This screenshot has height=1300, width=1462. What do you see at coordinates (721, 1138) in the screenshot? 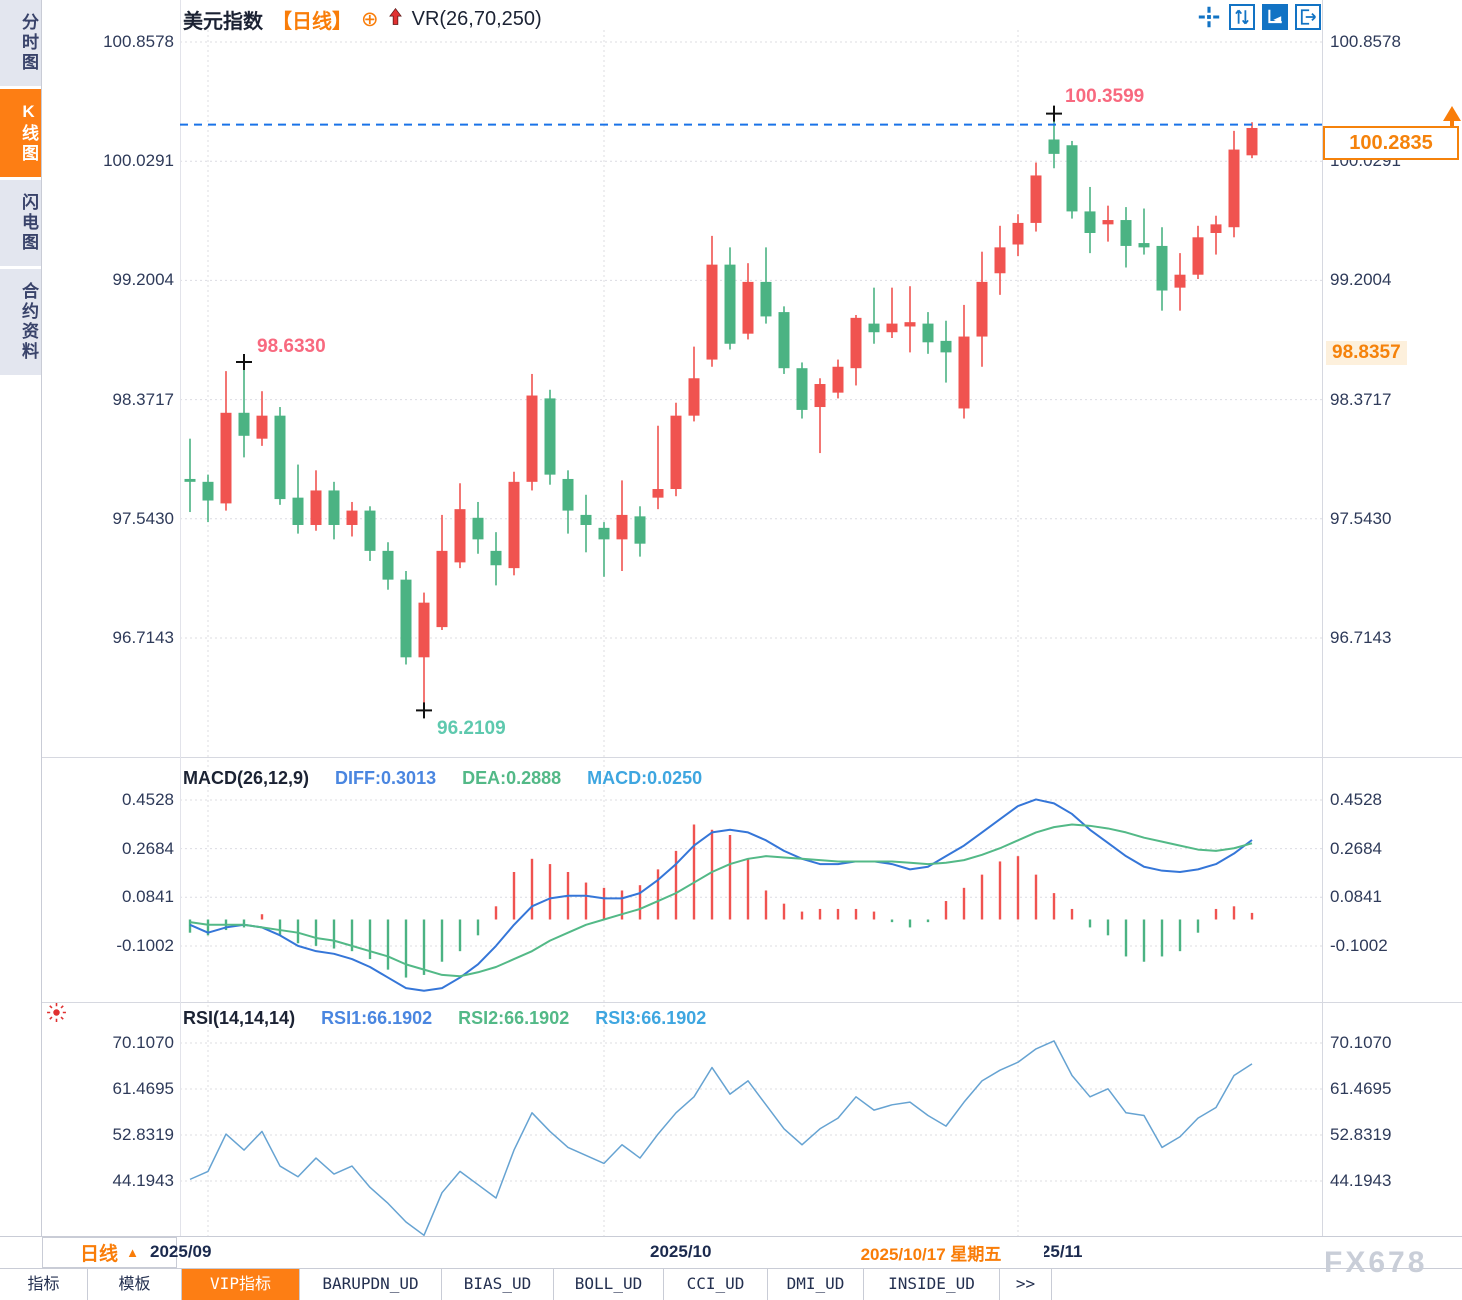
I see `rsi-line` at bounding box center [721, 1138].